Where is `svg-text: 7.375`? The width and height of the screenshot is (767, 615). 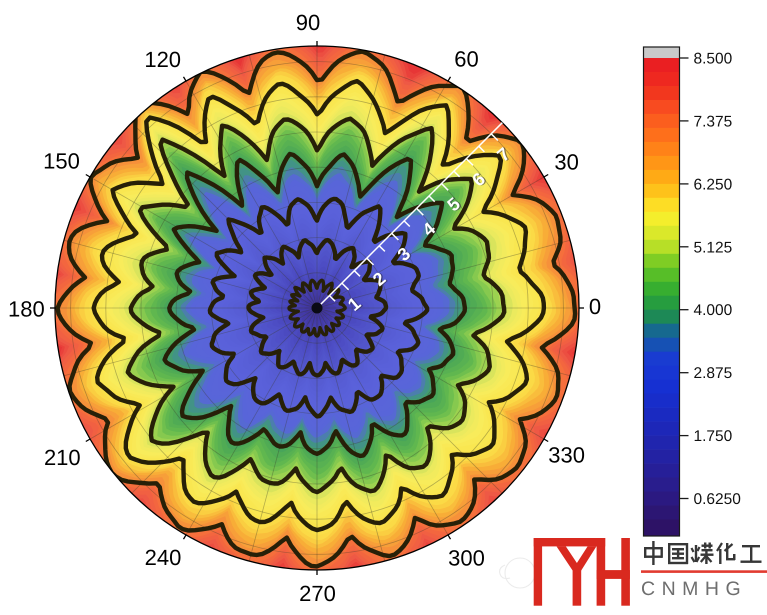
svg-text: 7.375 is located at coordinates (713, 121).